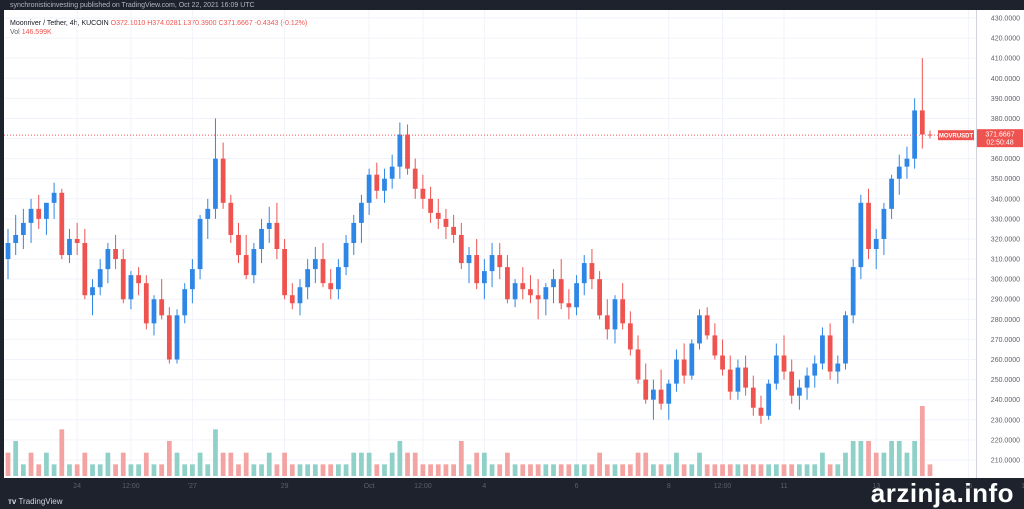  What do you see at coordinates (1005, 219) in the screenshot?
I see `y-tick-label: 330.0000` at bounding box center [1005, 219].